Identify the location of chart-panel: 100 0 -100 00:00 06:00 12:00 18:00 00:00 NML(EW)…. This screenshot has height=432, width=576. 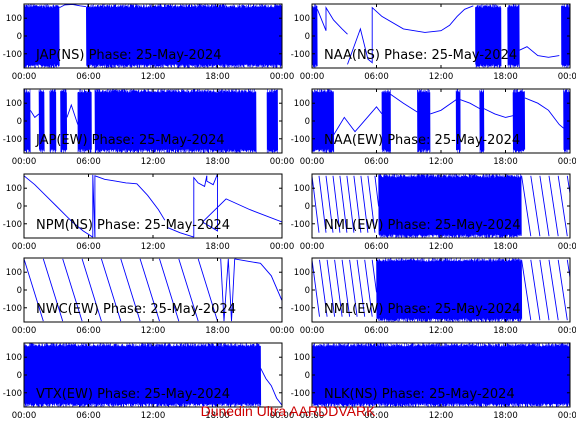
(433, 212).